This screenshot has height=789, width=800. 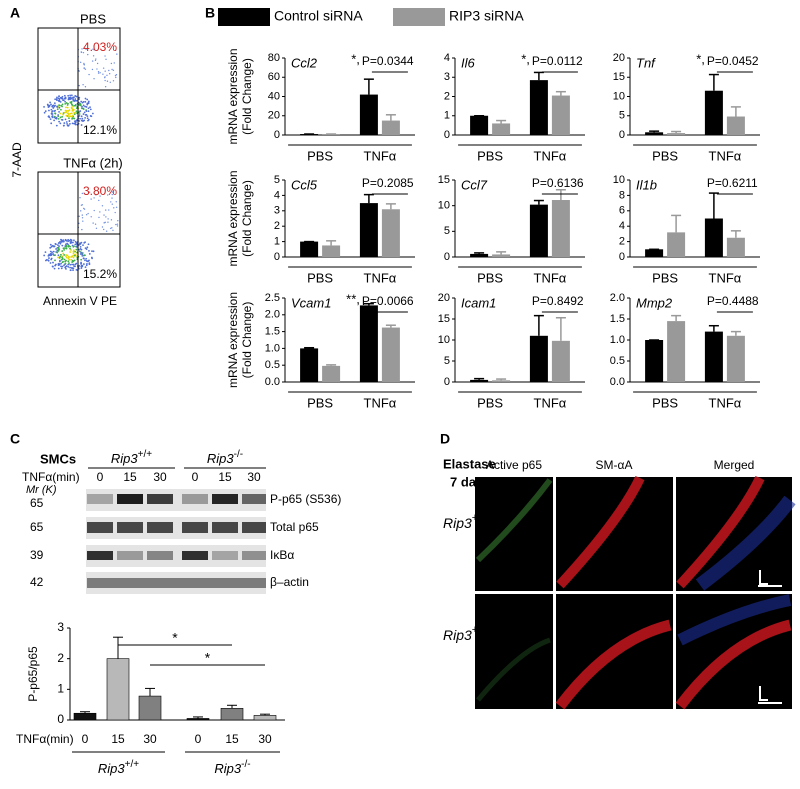 I want to click on plot-title: TNFα (2h), so click(x=93, y=162).